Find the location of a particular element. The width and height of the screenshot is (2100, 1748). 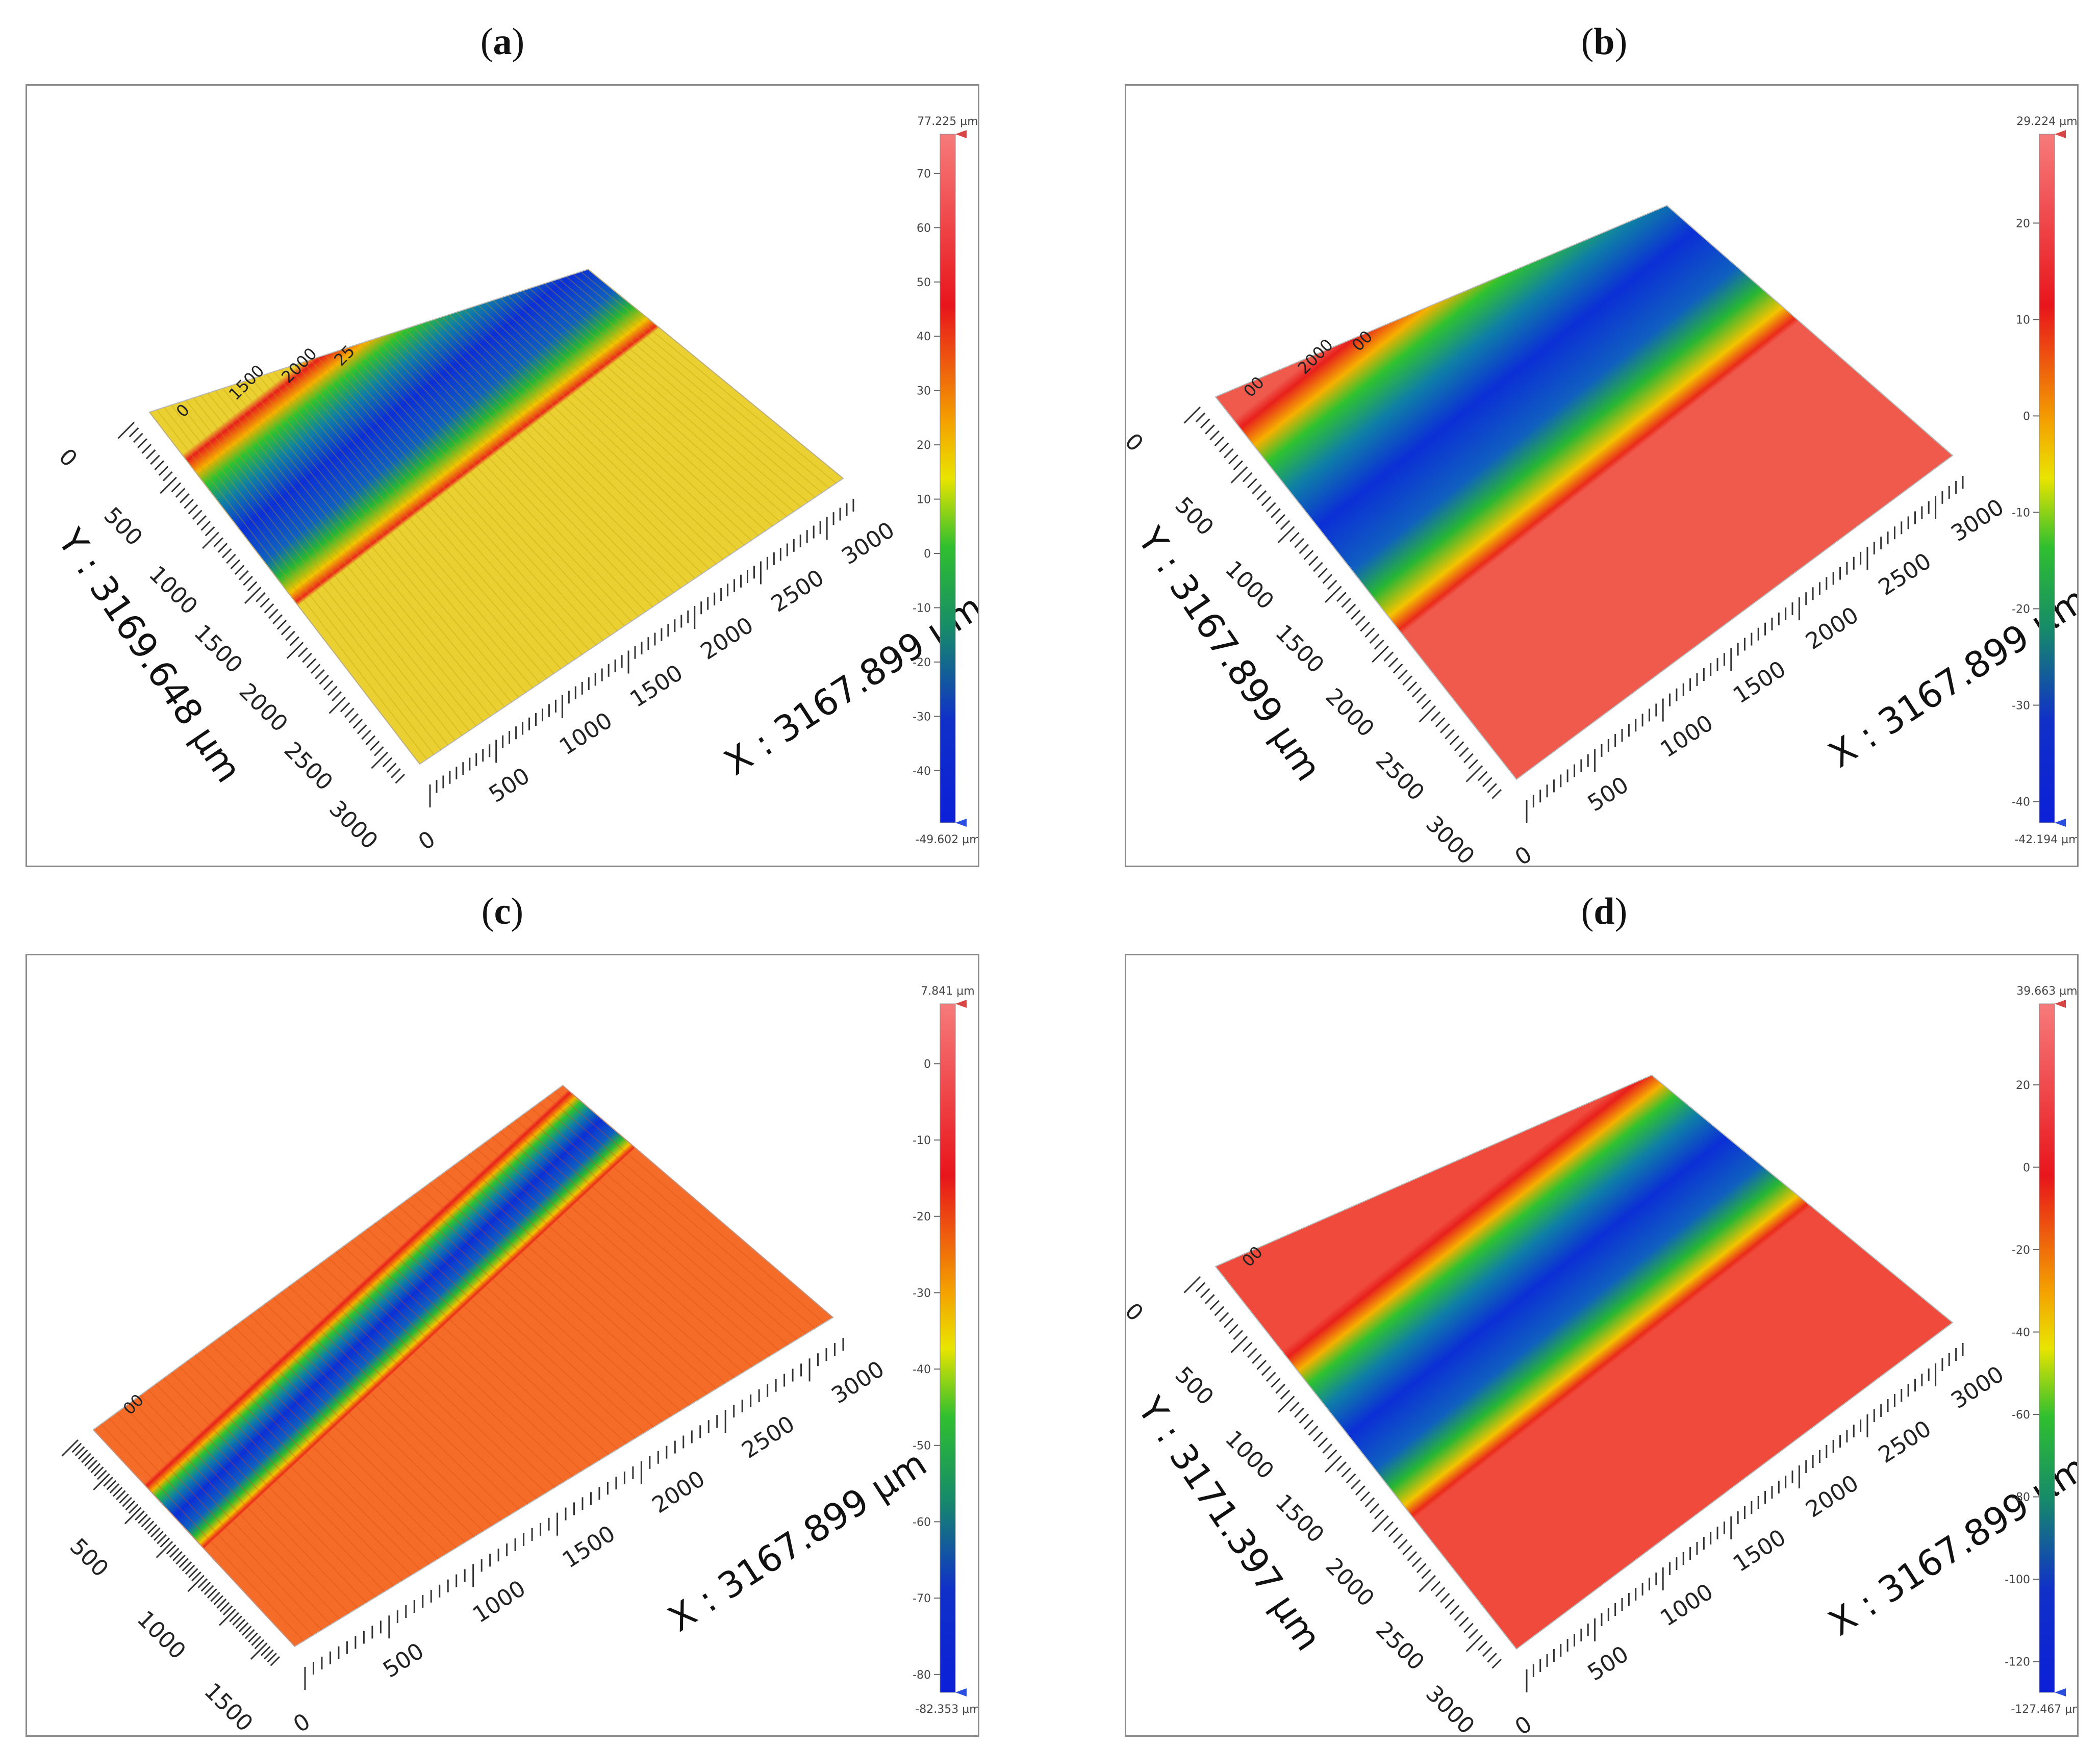

colorbar-tick-label: -100 is located at coordinates (2017, 1580).